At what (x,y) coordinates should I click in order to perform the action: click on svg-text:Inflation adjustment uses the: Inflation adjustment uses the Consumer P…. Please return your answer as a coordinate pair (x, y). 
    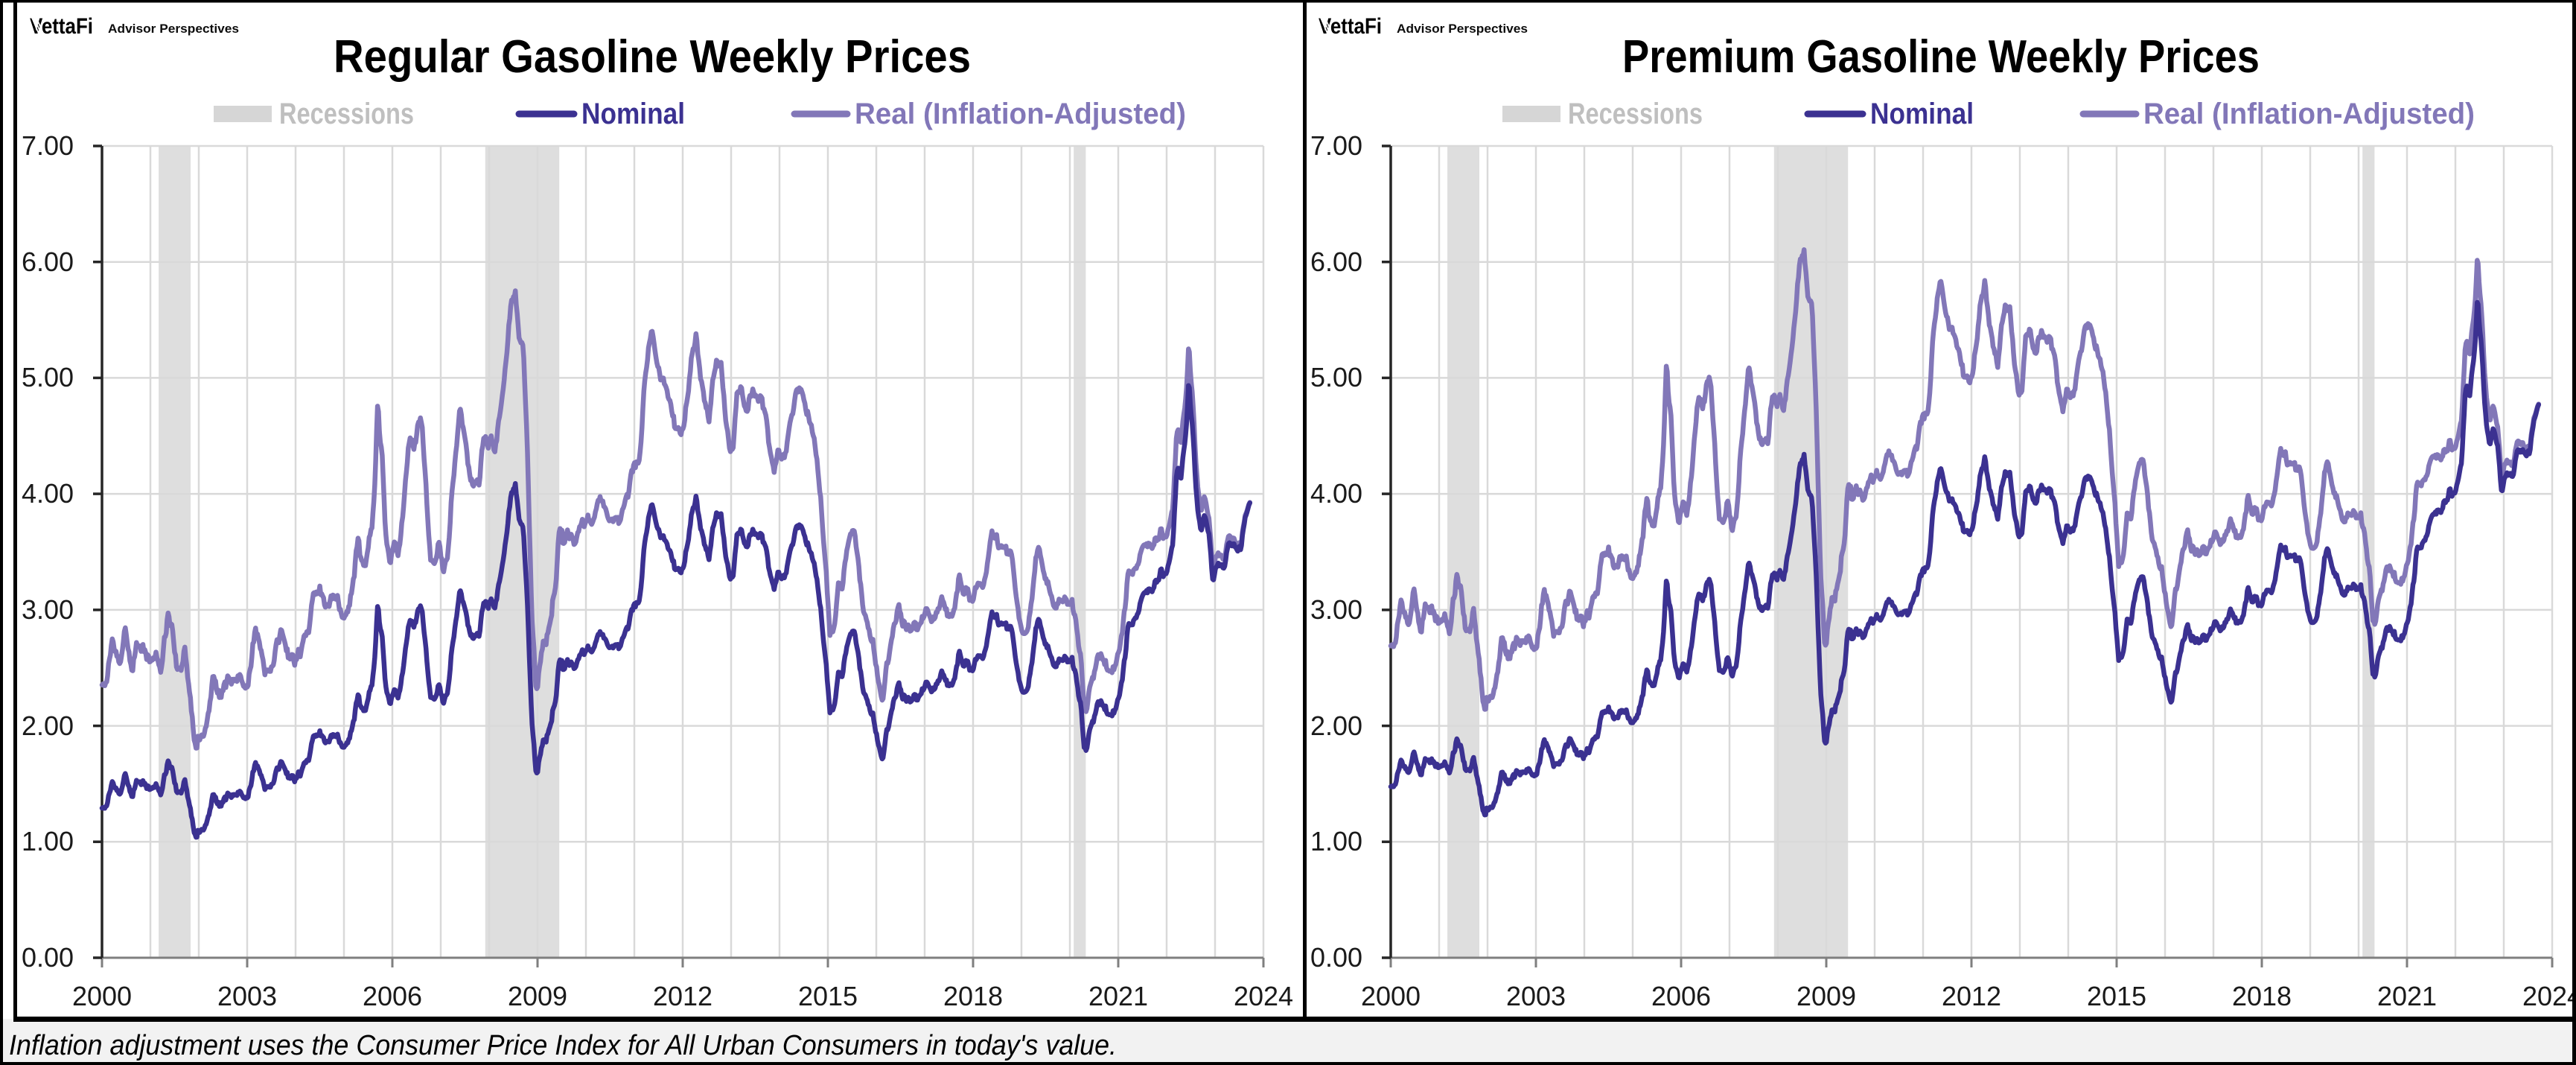
    Looking at the image, I should click on (563, 1046).